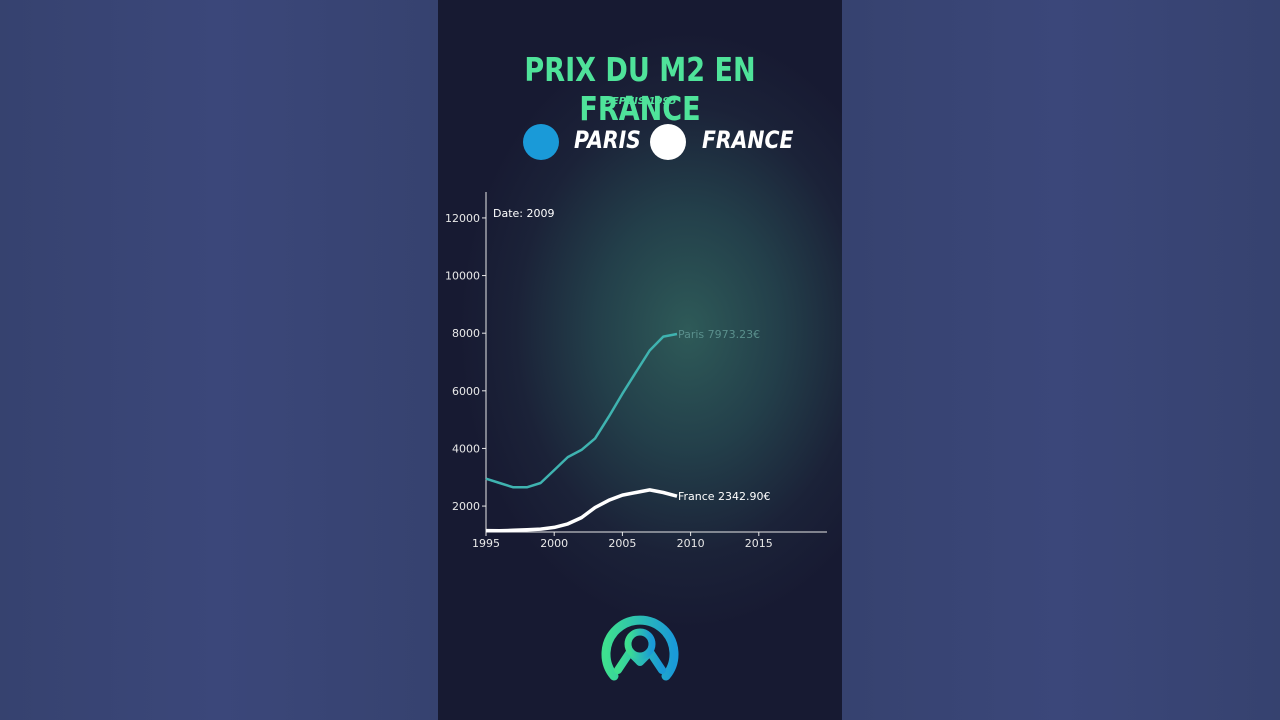  I want to click on x-tick-label: 1995, so click(486, 543).